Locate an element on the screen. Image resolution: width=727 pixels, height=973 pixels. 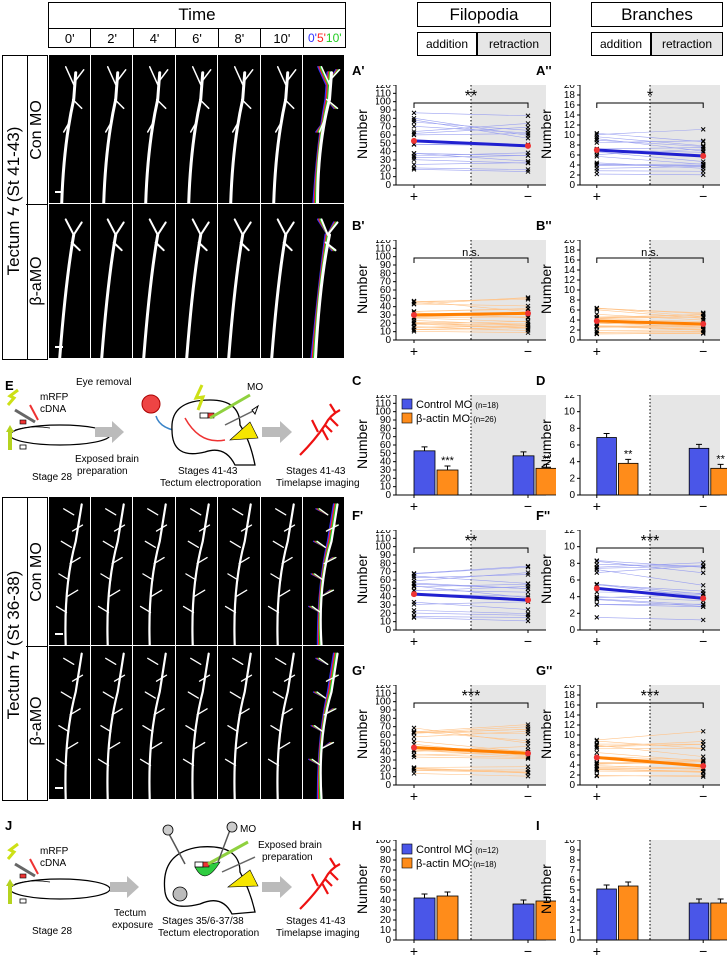
significance-label: ** is located at coordinates (471, 541).